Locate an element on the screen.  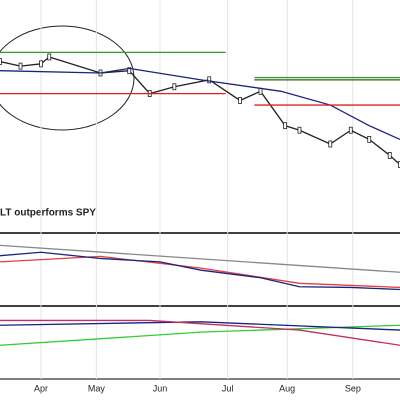
x-tick-label: Jun is located at coordinates (160, 388).